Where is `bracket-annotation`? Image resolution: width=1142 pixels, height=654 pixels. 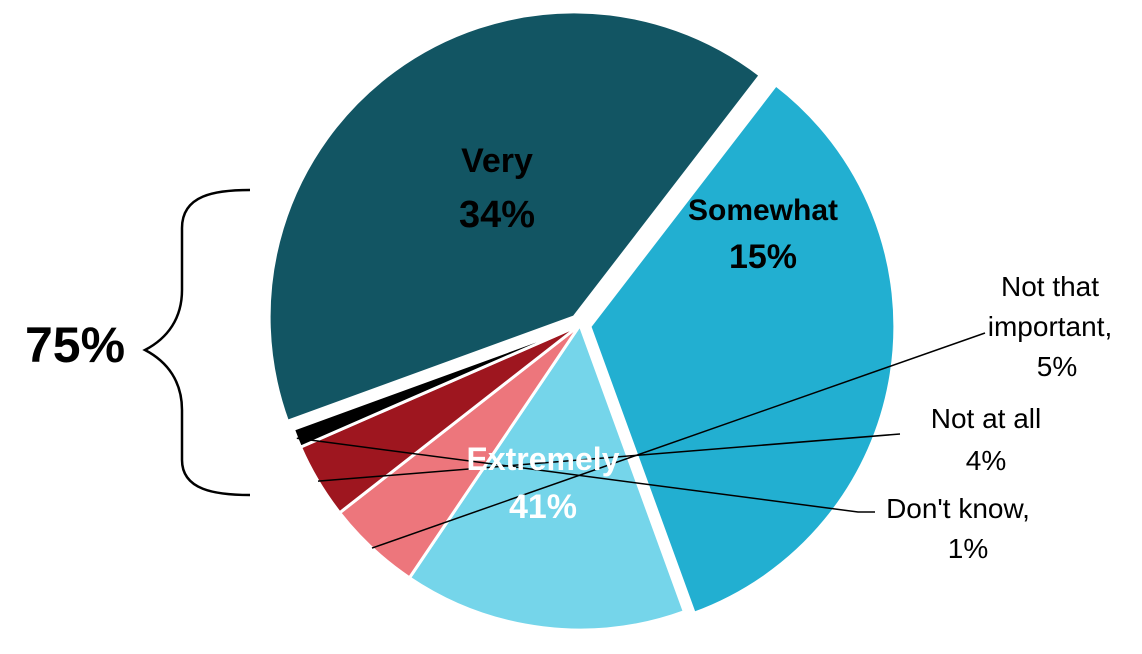
bracket-annotation is located at coordinates (196, 342).